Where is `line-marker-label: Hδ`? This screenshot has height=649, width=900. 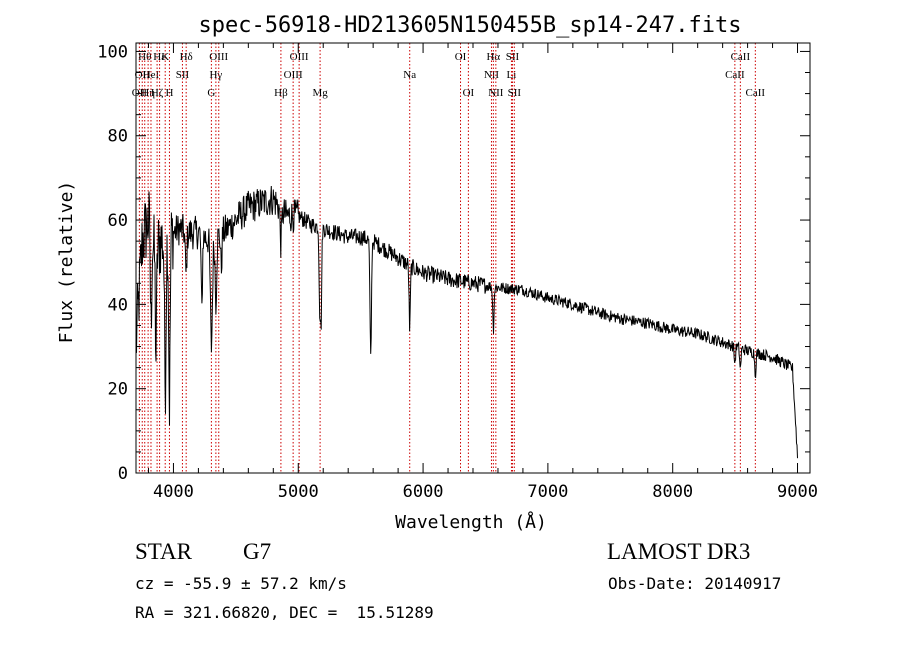
line-marker-label: Hδ is located at coordinates (186, 57).